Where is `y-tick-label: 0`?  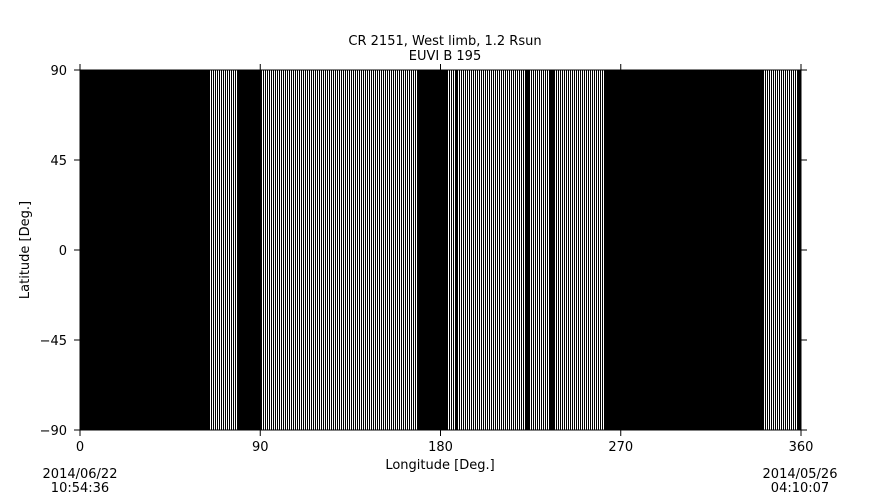 y-tick-label: 0 is located at coordinates (63, 251).